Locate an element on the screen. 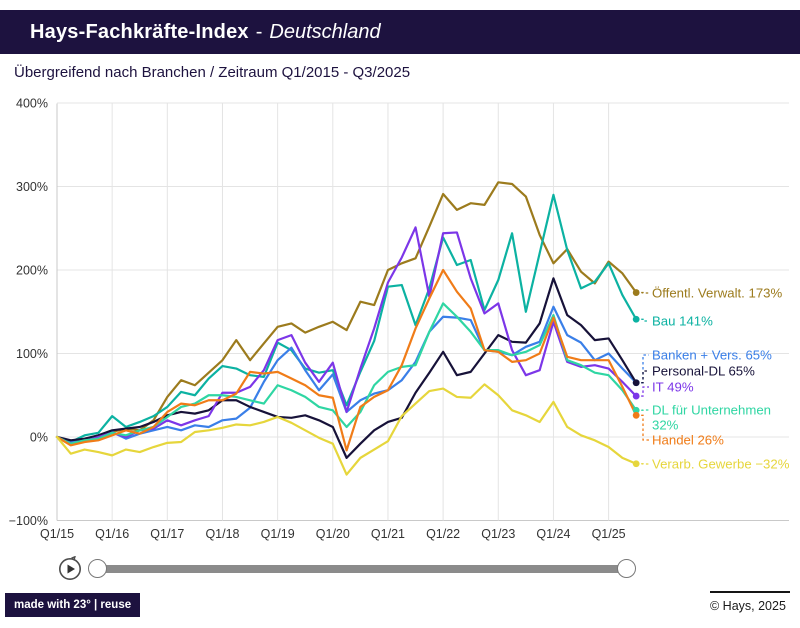 This screenshot has height=628, width=800. title-region: Deutschland is located at coordinates (325, 31).